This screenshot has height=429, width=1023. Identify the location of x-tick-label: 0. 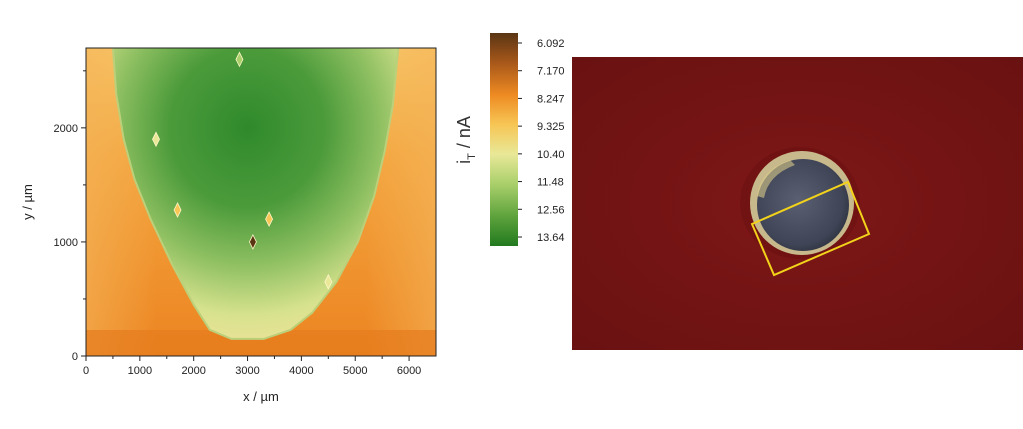
(86, 371).